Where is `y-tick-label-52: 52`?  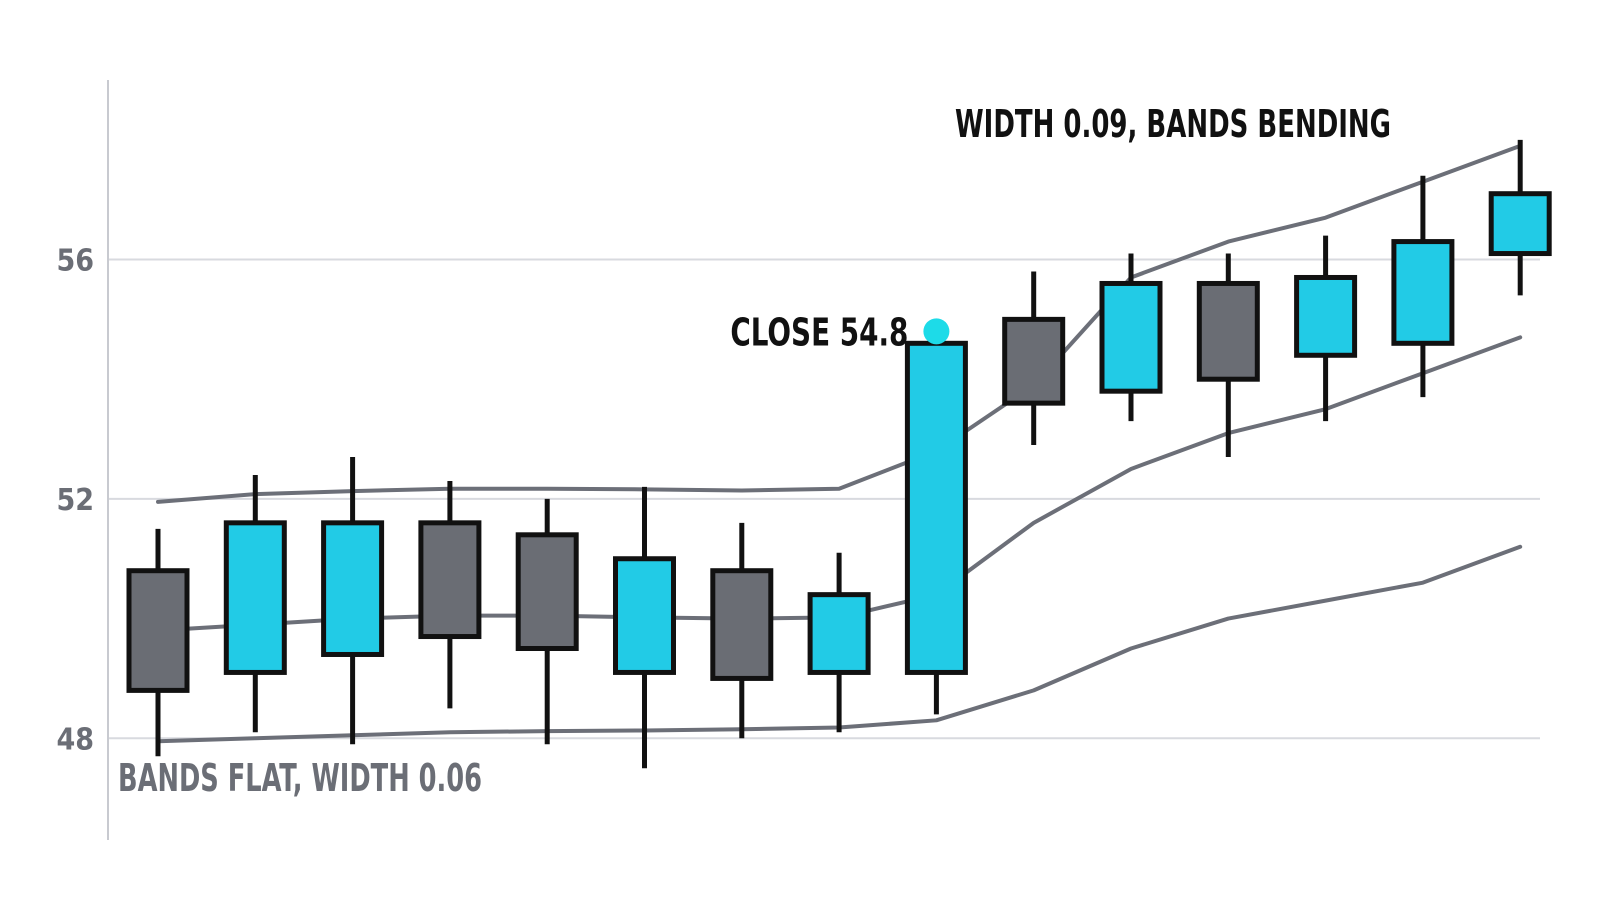 y-tick-label-52: 52 is located at coordinates (75, 500).